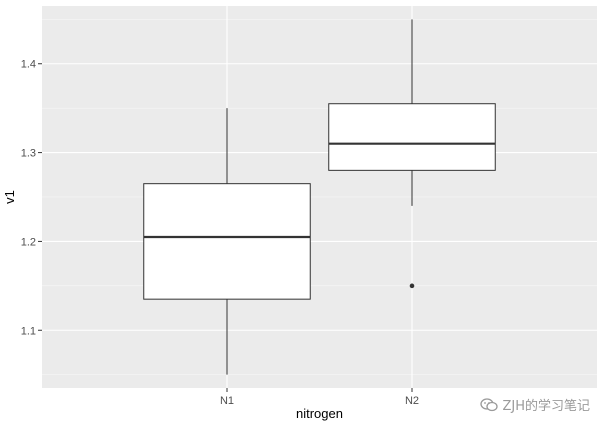 This screenshot has width=600, height=428. Describe the element at coordinates (319, 397) in the screenshot. I see `x-axis: N1 N2` at that location.